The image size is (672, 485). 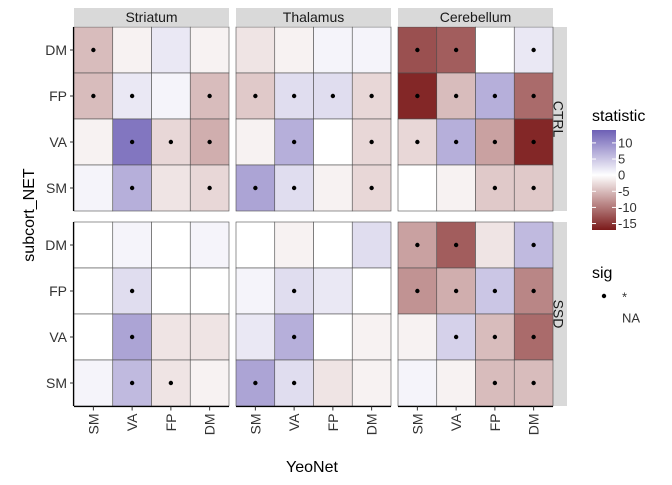 I want to click on legend-tick-label: 0, so click(x=621, y=175).